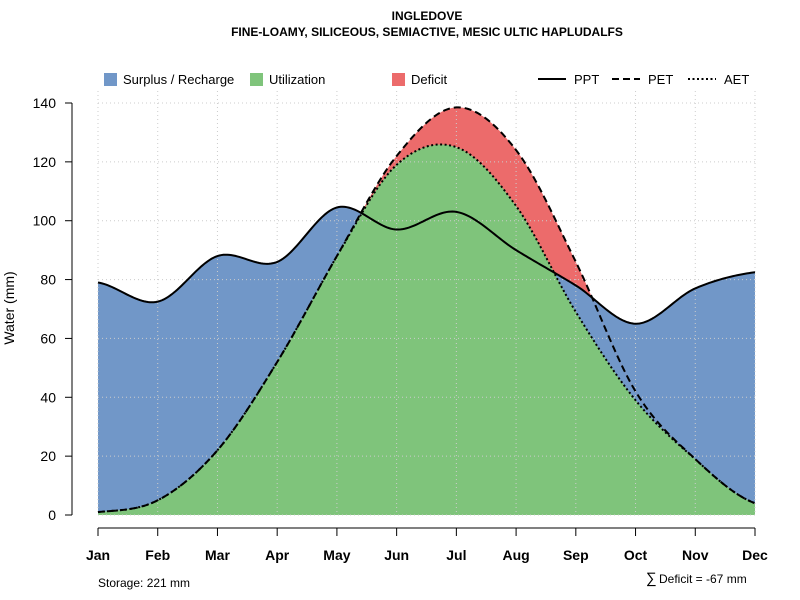 This screenshot has height=600, width=800. I want to click on y-axis-label: Water (mm), so click(9, 307).